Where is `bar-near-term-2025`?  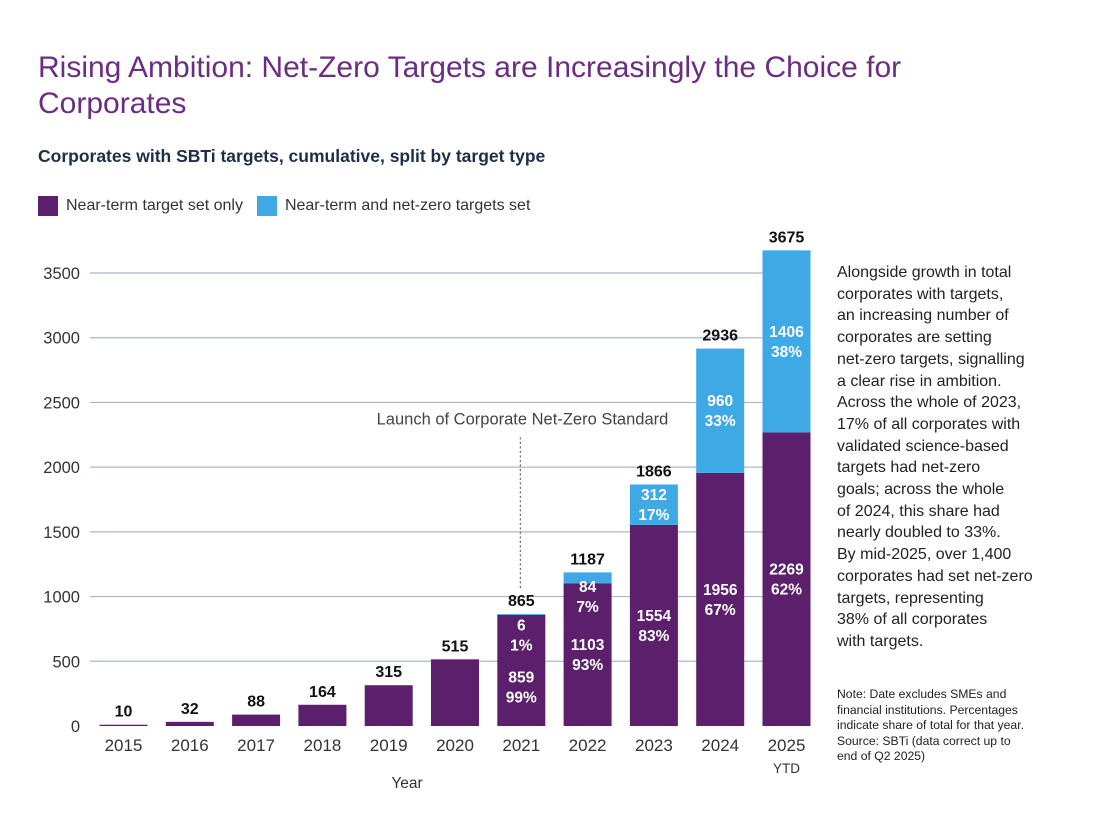 bar-near-term-2025 is located at coordinates (786, 579).